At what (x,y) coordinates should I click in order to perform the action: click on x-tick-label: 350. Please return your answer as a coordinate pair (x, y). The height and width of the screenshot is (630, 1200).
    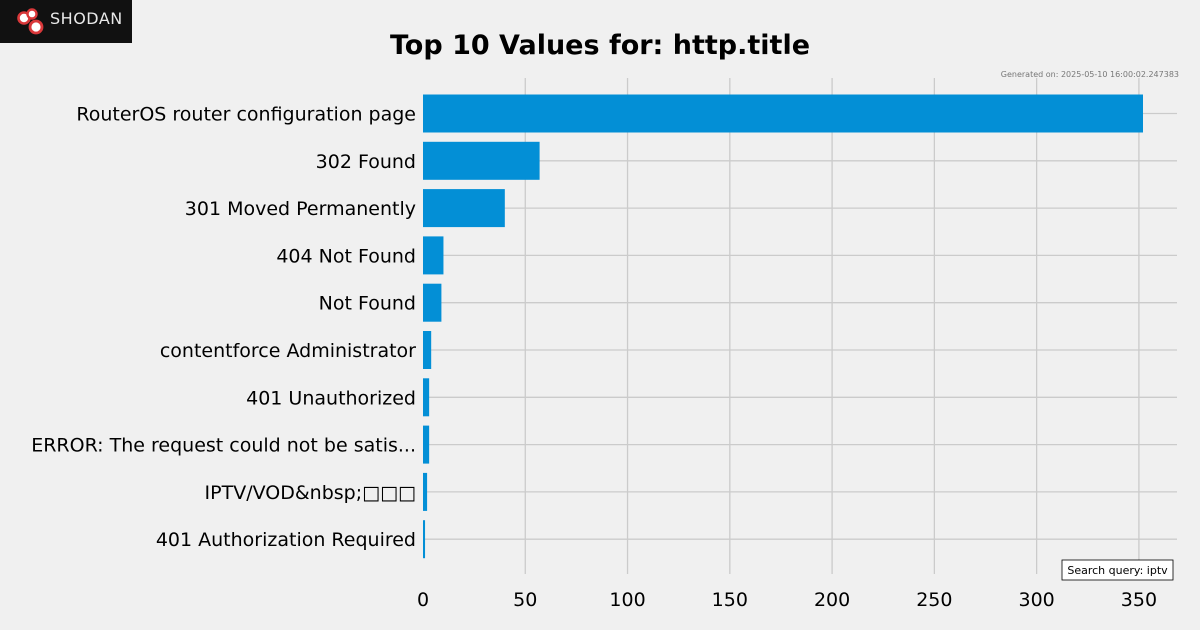
    Looking at the image, I should click on (1139, 600).